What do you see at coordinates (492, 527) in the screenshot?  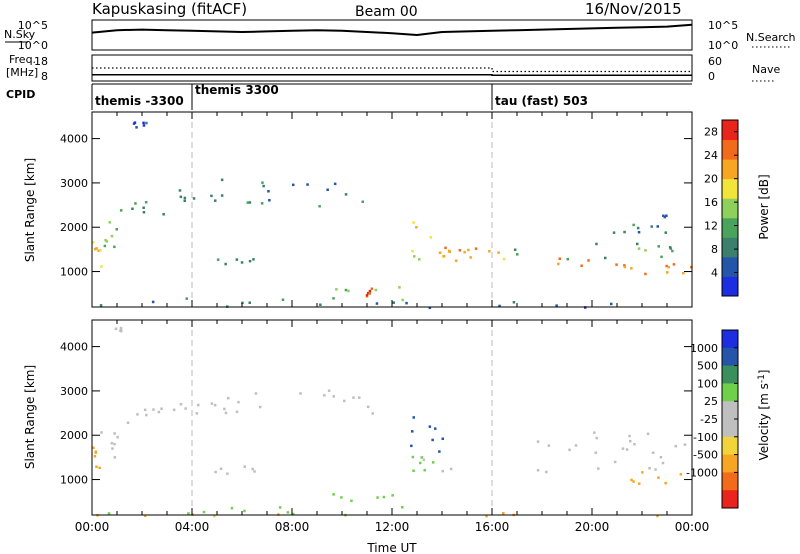 I see `x-tick-label: 16:00` at bounding box center [492, 527].